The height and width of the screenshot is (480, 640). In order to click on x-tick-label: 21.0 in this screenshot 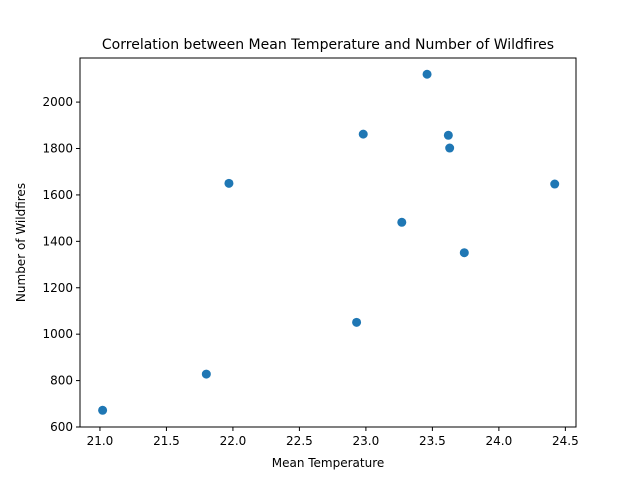, I will do `click(100, 441)`.